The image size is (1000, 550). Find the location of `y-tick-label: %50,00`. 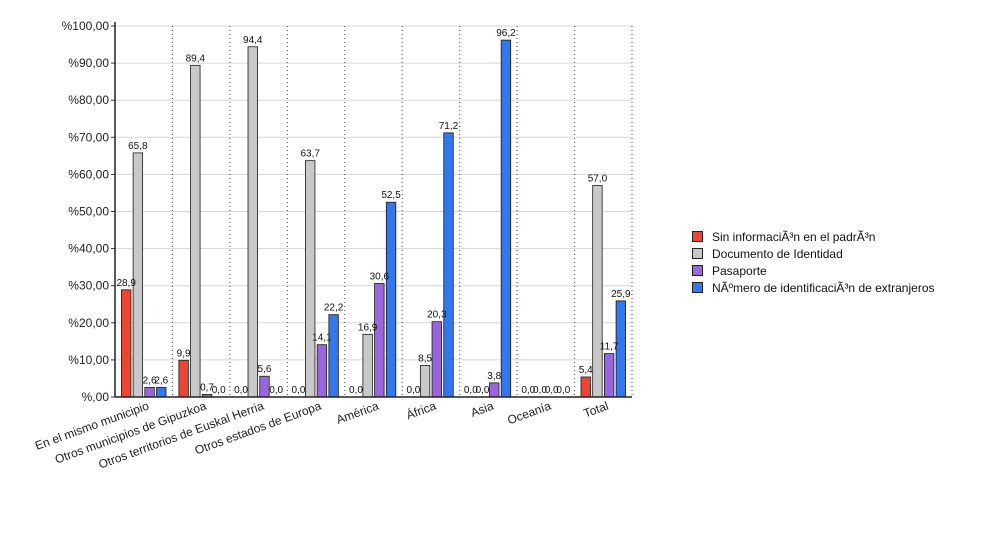

y-tick-label: %50,00 is located at coordinates (88, 212).